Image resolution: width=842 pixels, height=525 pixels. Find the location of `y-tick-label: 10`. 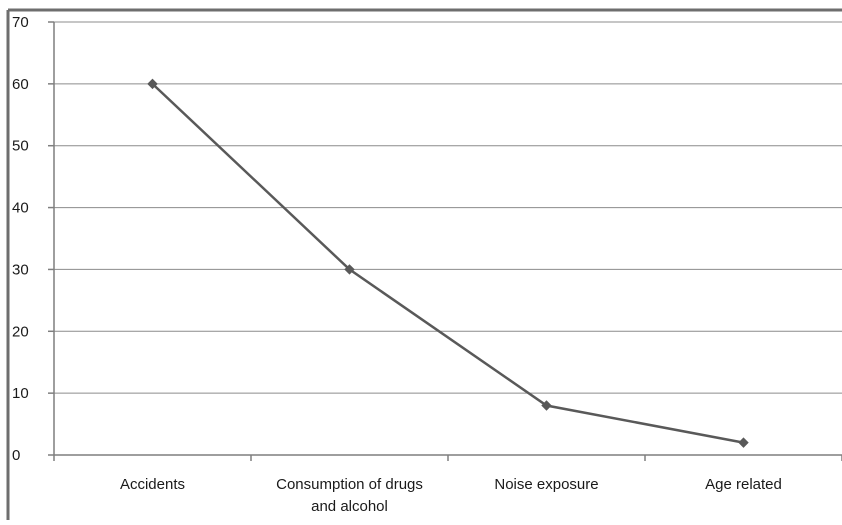

y-tick-label: 10 is located at coordinates (20, 393).